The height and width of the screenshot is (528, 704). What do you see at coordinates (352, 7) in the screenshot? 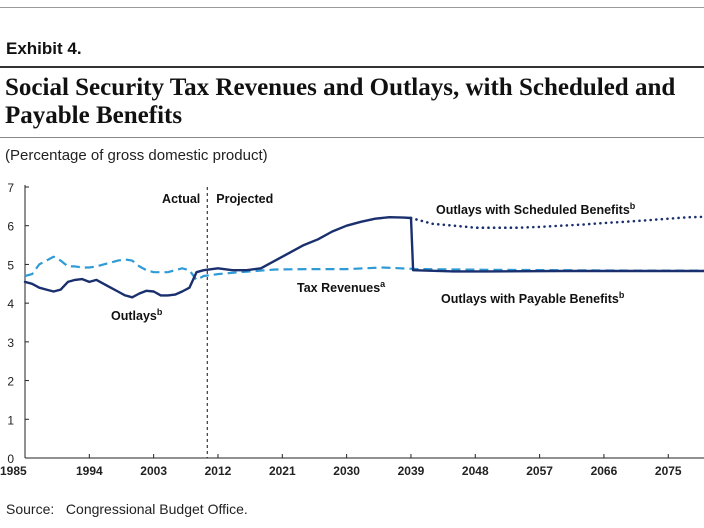
I see `top-rule` at bounding box center [352, 7].